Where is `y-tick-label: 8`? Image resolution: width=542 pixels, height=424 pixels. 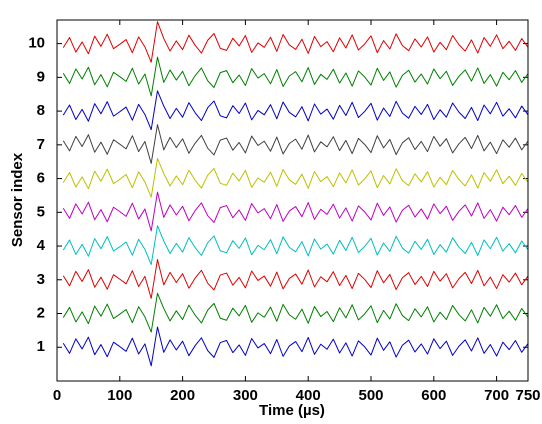
y-tick-label: 8 is located at coordinates (41, 110).